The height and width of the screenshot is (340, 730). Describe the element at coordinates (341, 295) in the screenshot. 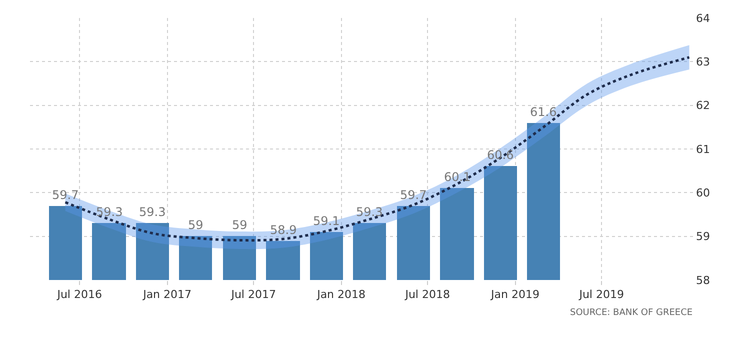

I see `x-tick-label: Jan 2018` at that location.